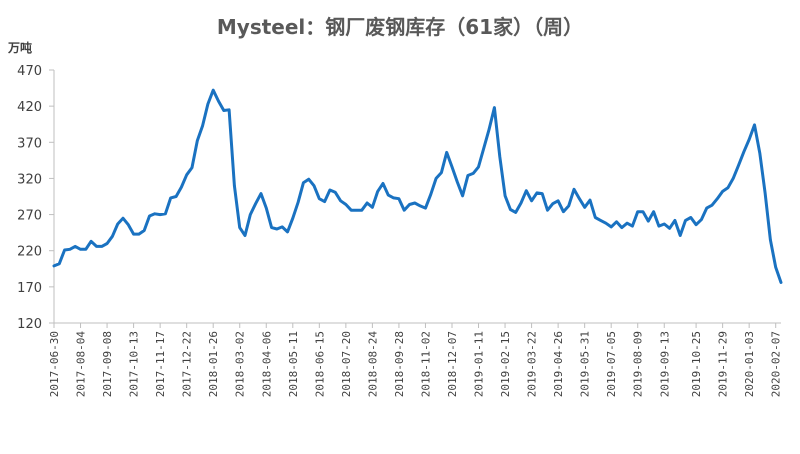 The width and height of the screenshot is (800, 454). I want to click on x-tick-label: 2019-11-29, so click(723, 364).